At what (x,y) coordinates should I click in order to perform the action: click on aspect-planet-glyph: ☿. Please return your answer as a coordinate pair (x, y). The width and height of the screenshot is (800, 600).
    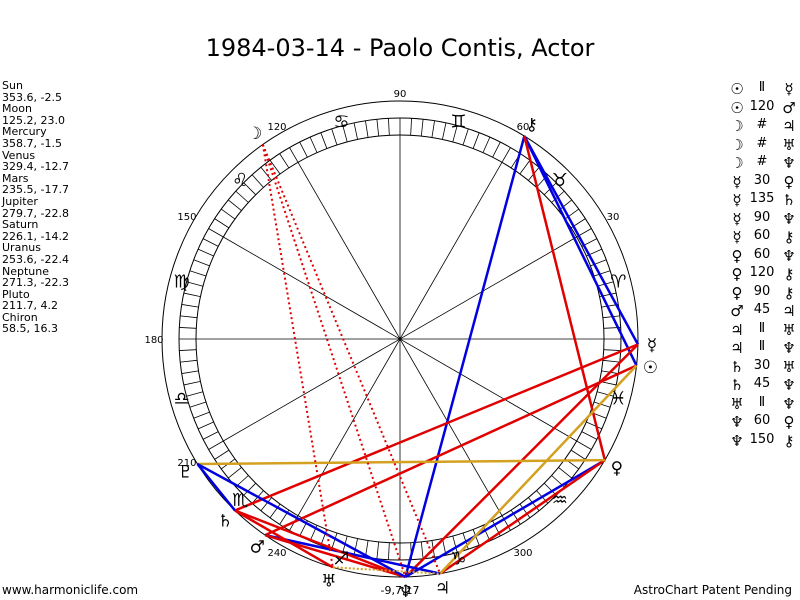
    Looking at the image, I should click on (737, 200).